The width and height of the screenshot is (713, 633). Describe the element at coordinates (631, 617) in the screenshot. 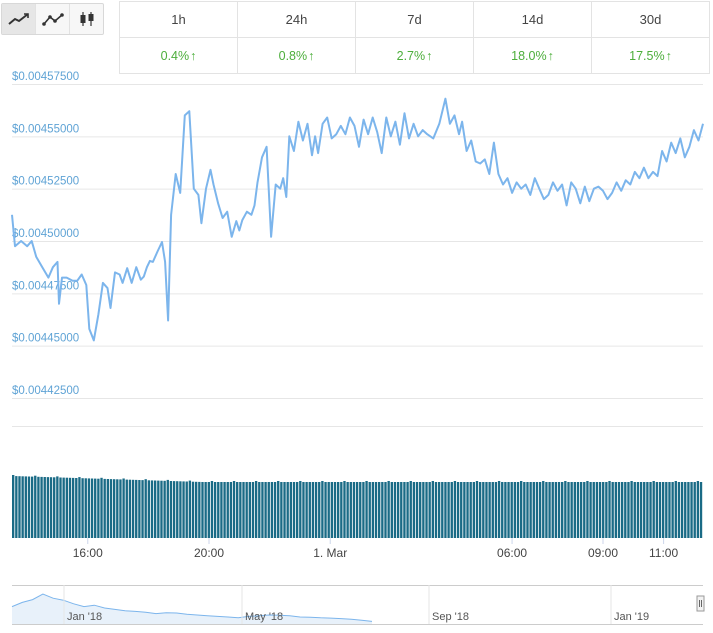

I see `navigator-label: Jan '19` at that location.